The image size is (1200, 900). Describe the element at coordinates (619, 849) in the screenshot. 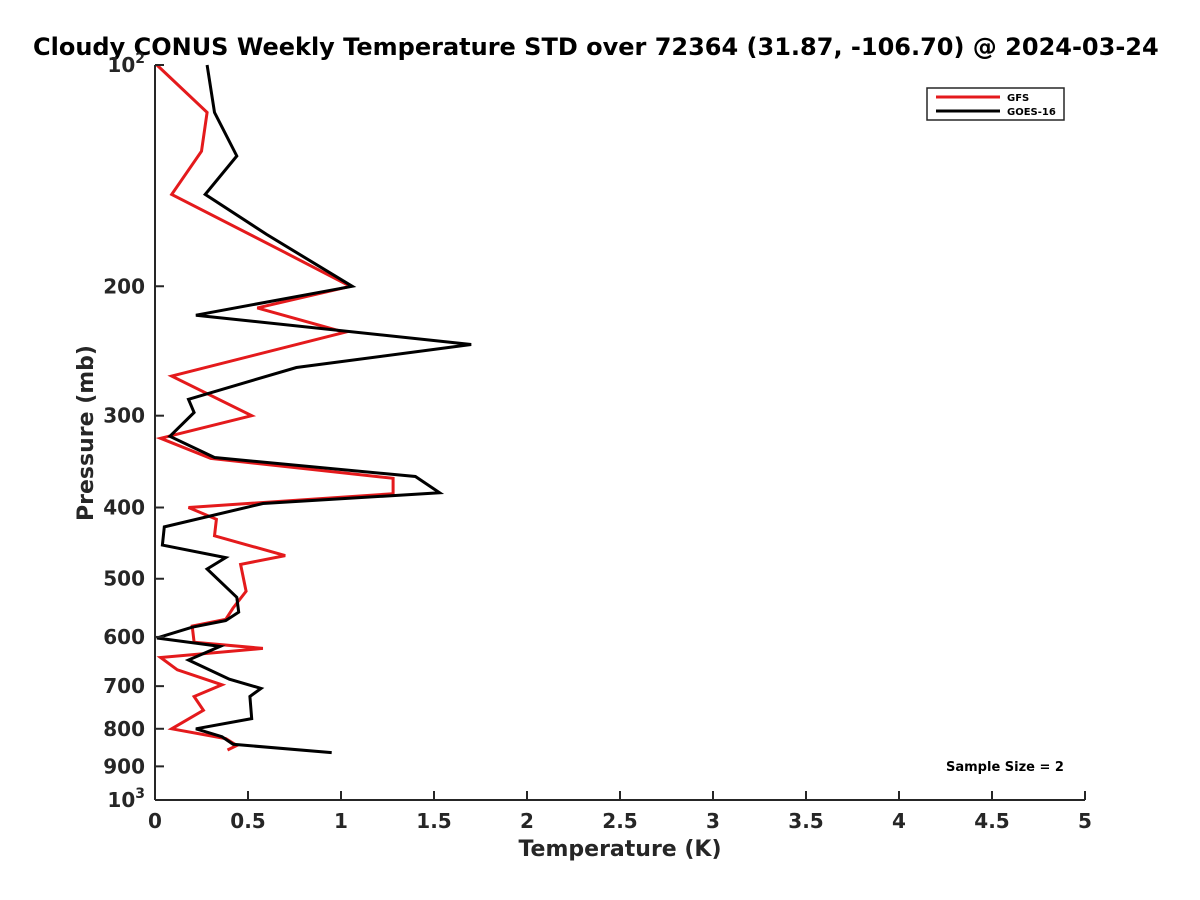

I see `x-axis-label: Temperature (K)` at that location.